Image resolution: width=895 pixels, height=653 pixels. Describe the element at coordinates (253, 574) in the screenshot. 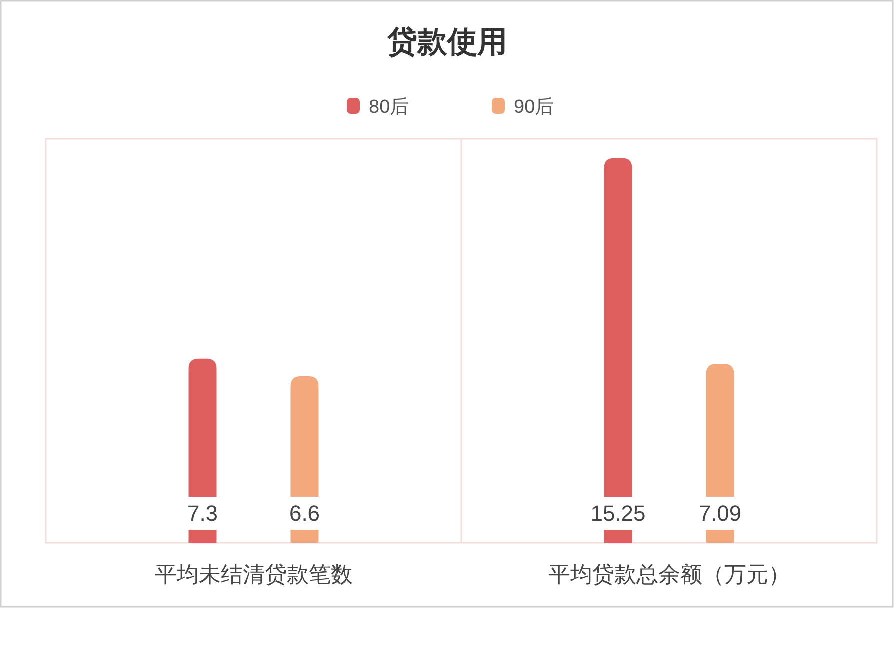

I see `x-tick-label: 平均未结清贷款笔数` at that location.